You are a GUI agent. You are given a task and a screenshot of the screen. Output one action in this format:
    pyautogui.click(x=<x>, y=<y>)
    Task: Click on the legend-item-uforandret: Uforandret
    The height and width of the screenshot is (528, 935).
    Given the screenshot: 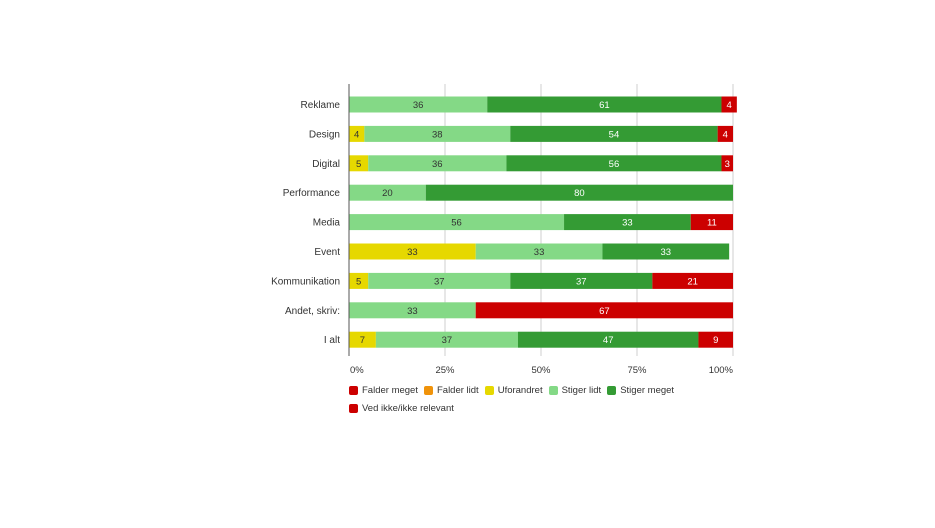 What is the action you would take?
    pyautogui.click(x=513, y=390)
    